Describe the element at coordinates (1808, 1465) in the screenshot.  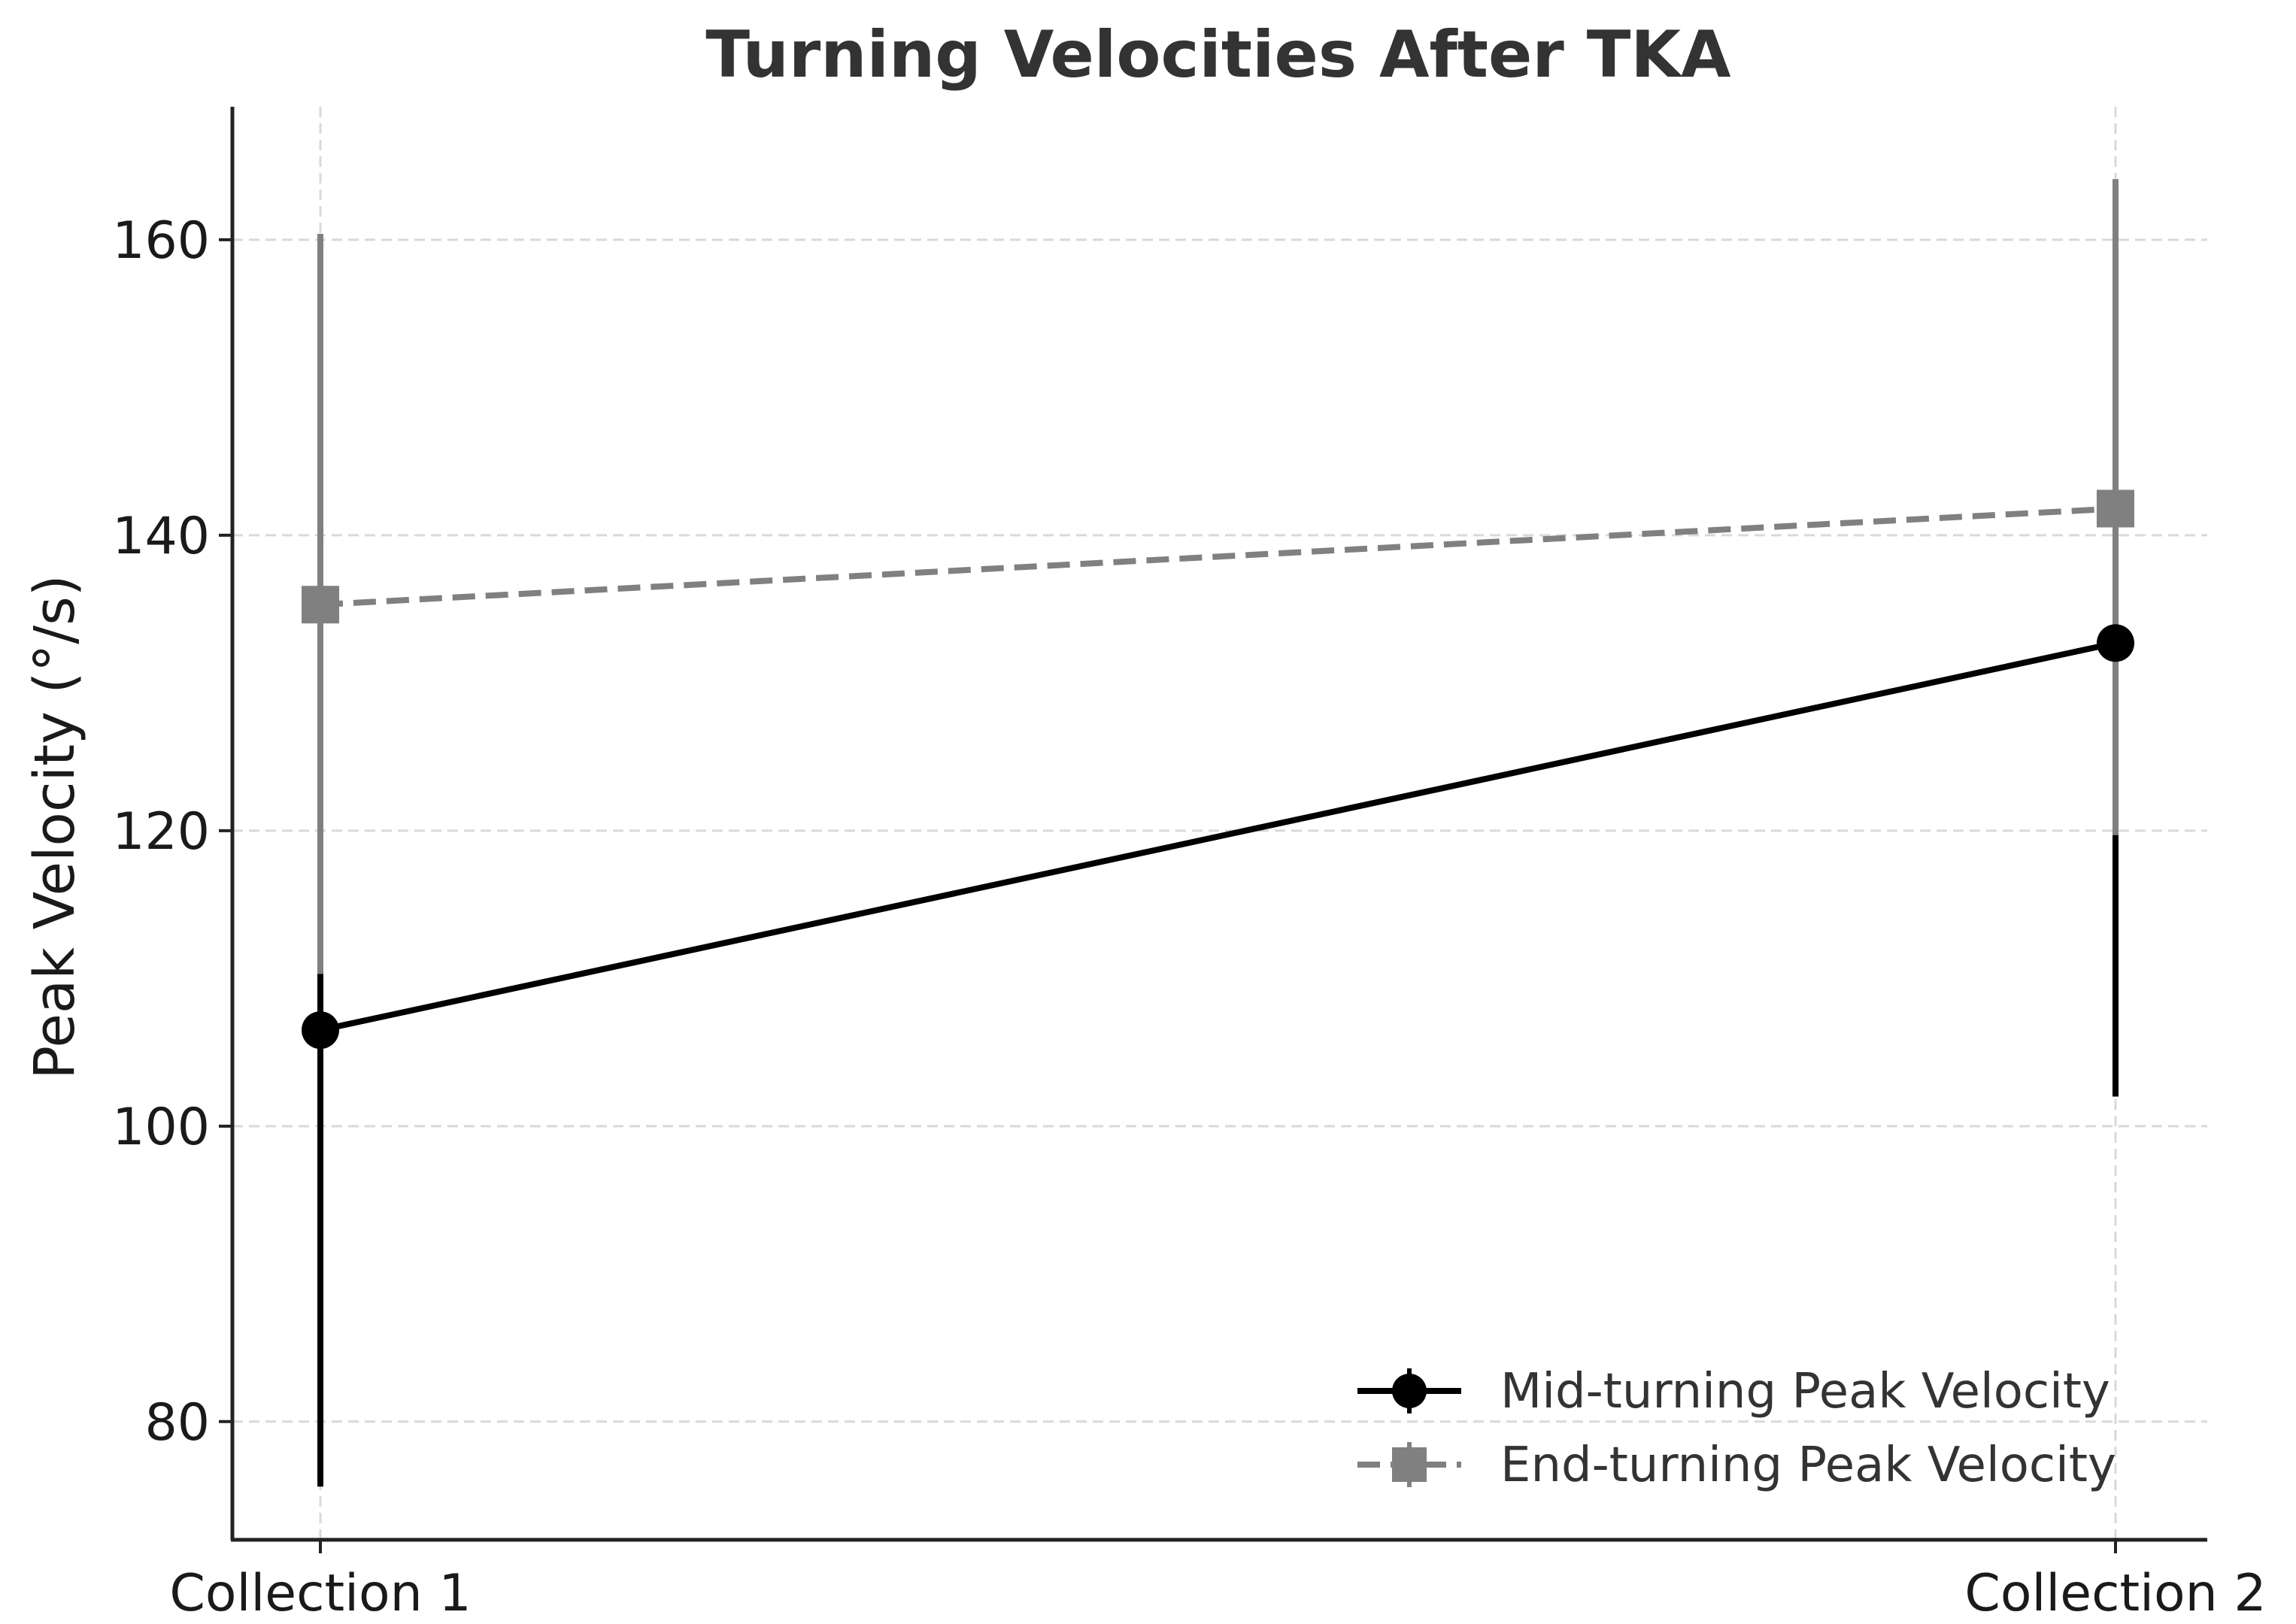
I see `legend-label-2: End-turning Peak Velocity` at that location.